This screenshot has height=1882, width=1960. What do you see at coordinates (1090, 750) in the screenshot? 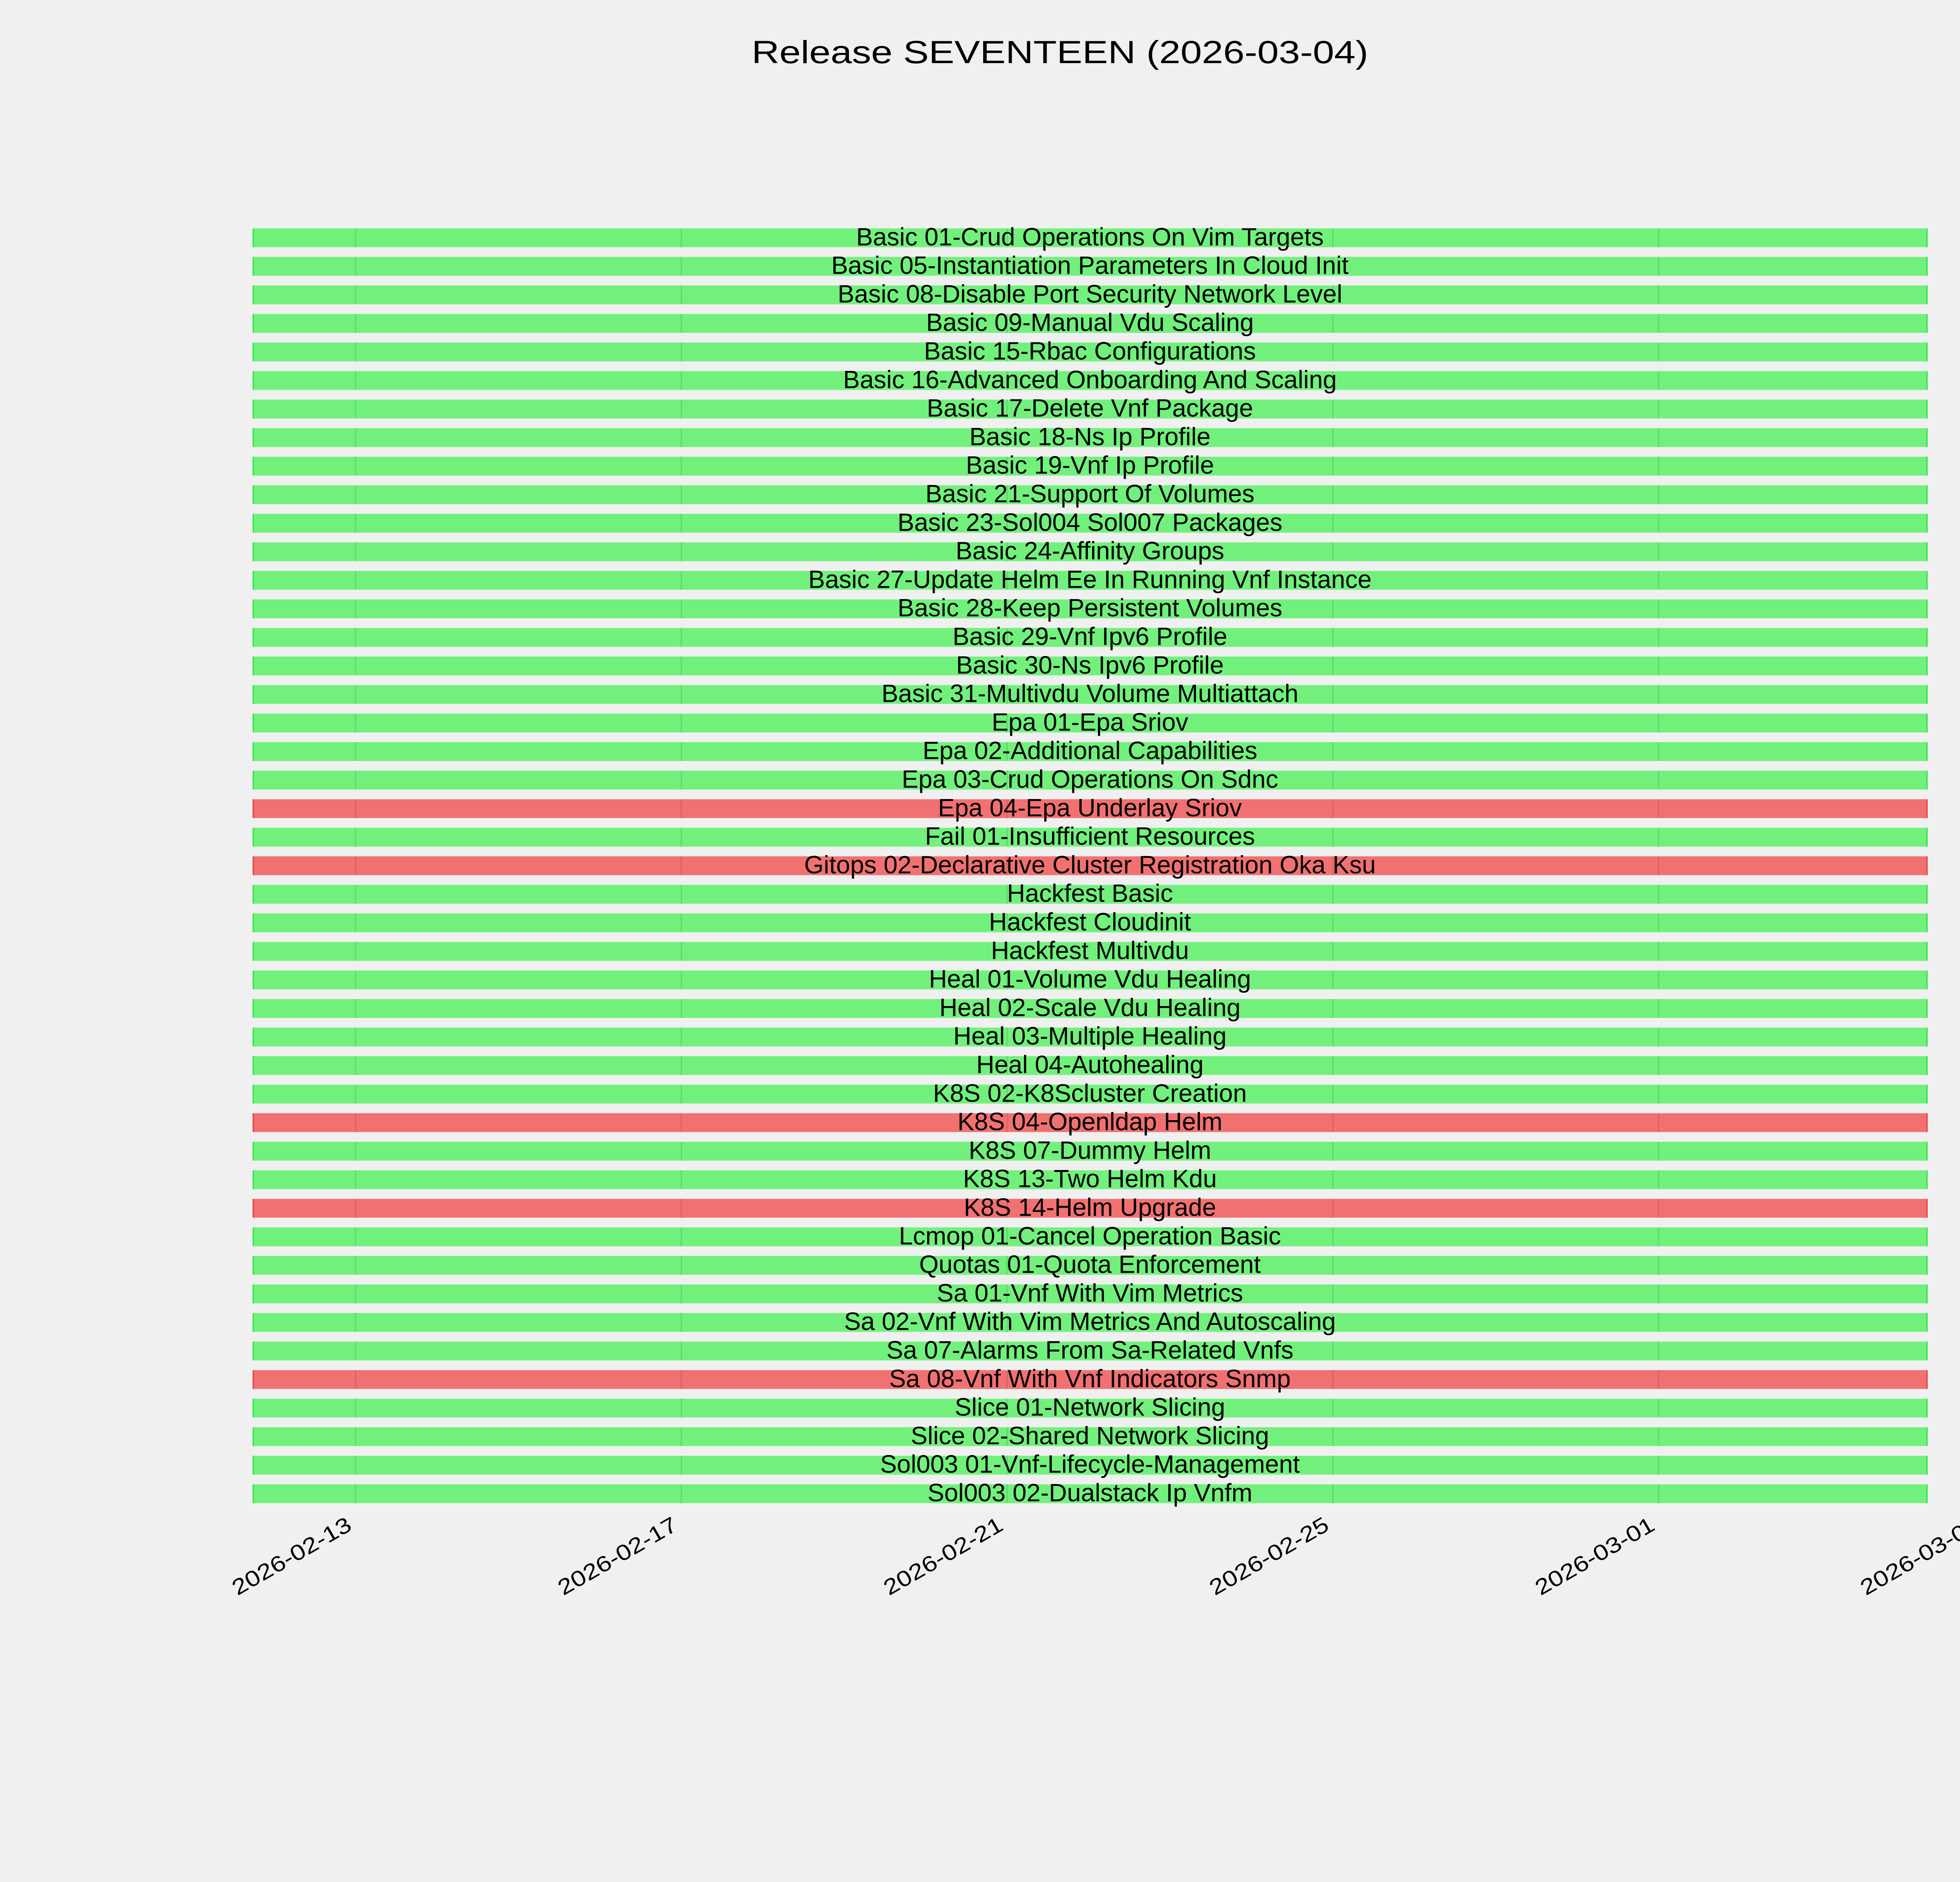
I see `svg-text: Epa 02-Additional Capabilities` at bounding box center [1090, 750].